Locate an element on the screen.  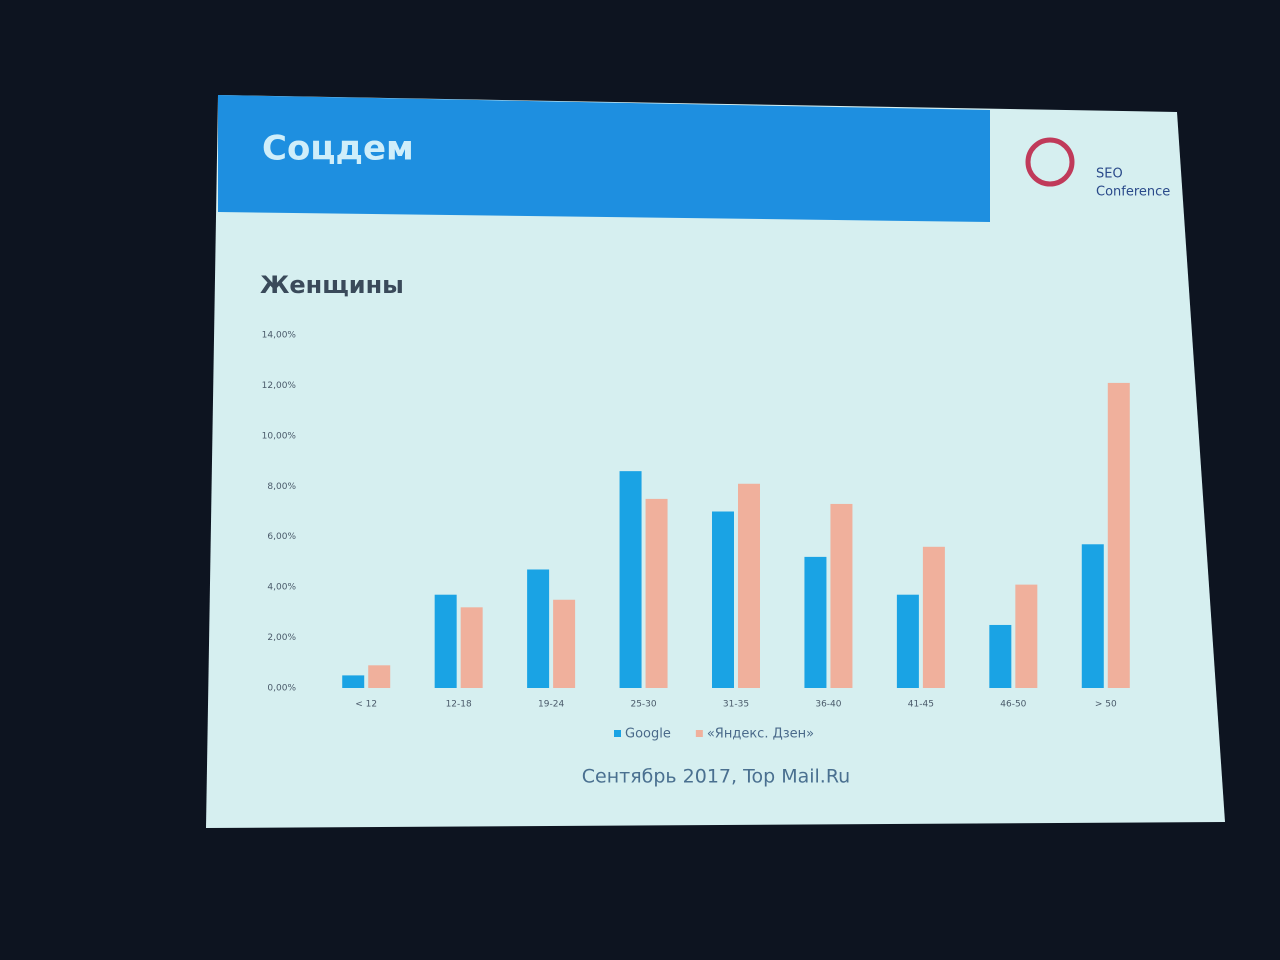
y-tick-label: 6,00% is located at coordinates (281, 537).